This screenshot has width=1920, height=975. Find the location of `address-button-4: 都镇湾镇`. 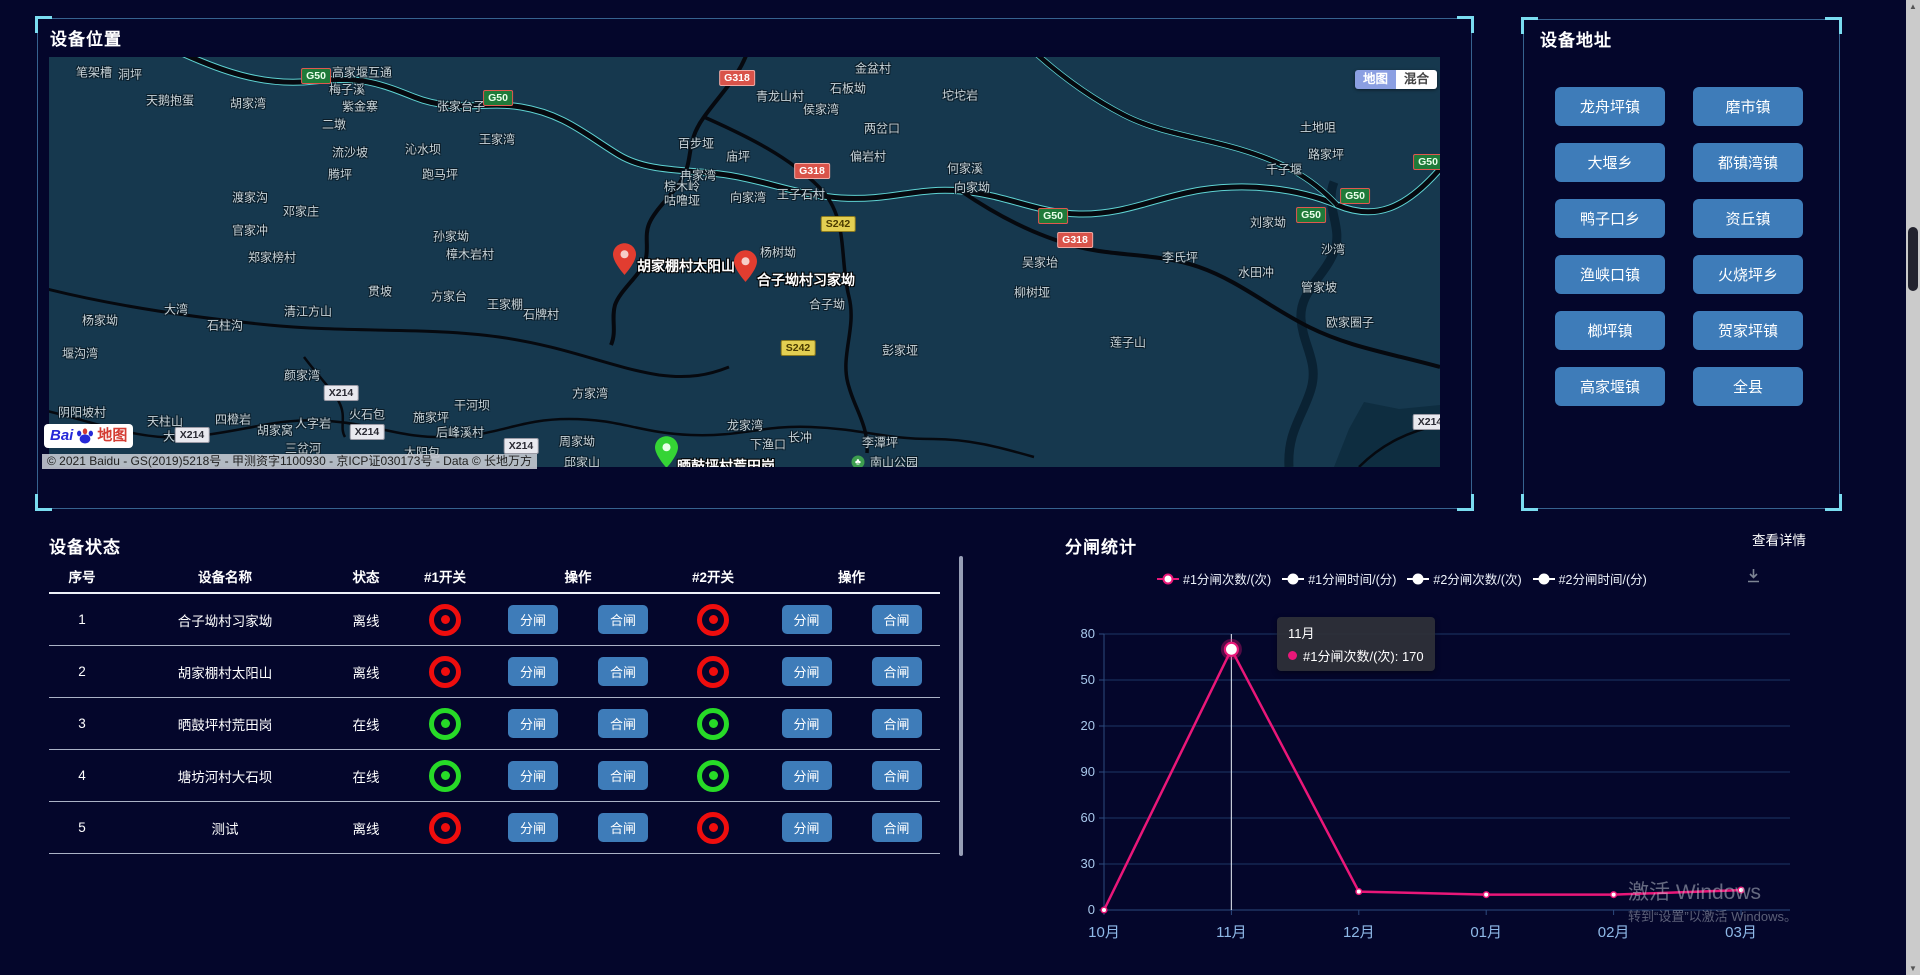

address-button-4: 都镇湾镇 is located at coordinates (1748, 162).